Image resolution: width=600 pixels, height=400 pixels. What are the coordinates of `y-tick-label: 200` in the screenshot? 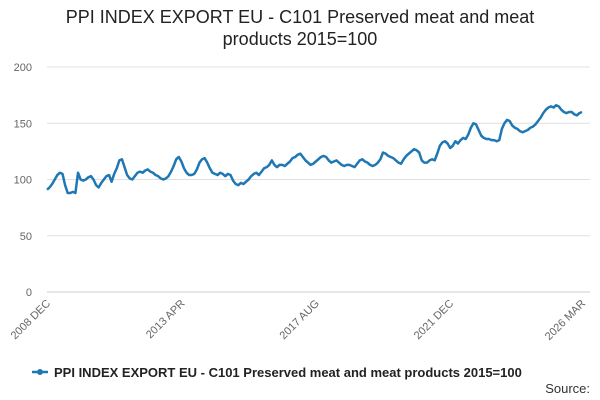 It's located at (23, 68).